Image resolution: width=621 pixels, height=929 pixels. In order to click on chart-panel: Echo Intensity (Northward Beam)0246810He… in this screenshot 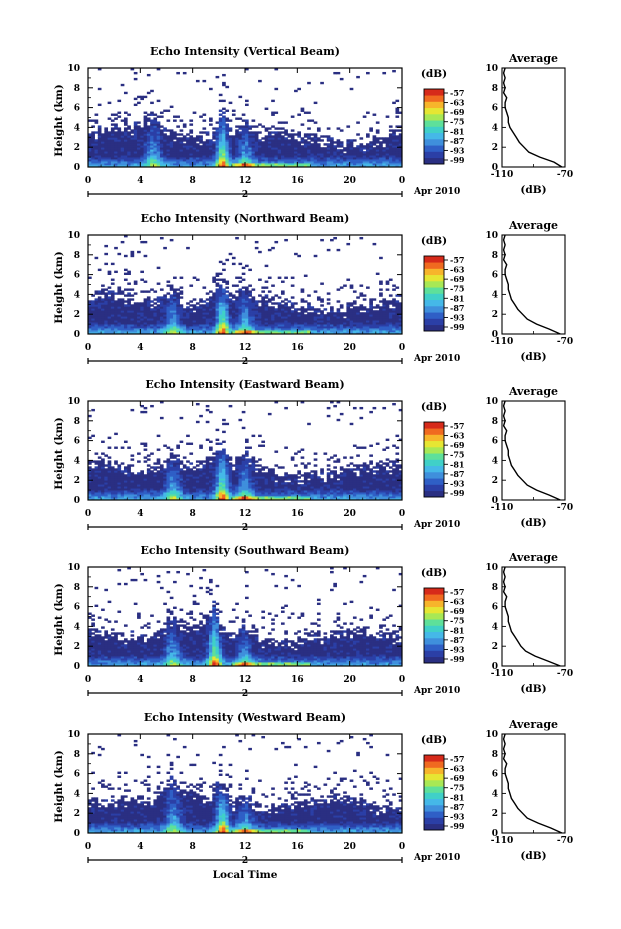, I will do `click(313, 289)`.